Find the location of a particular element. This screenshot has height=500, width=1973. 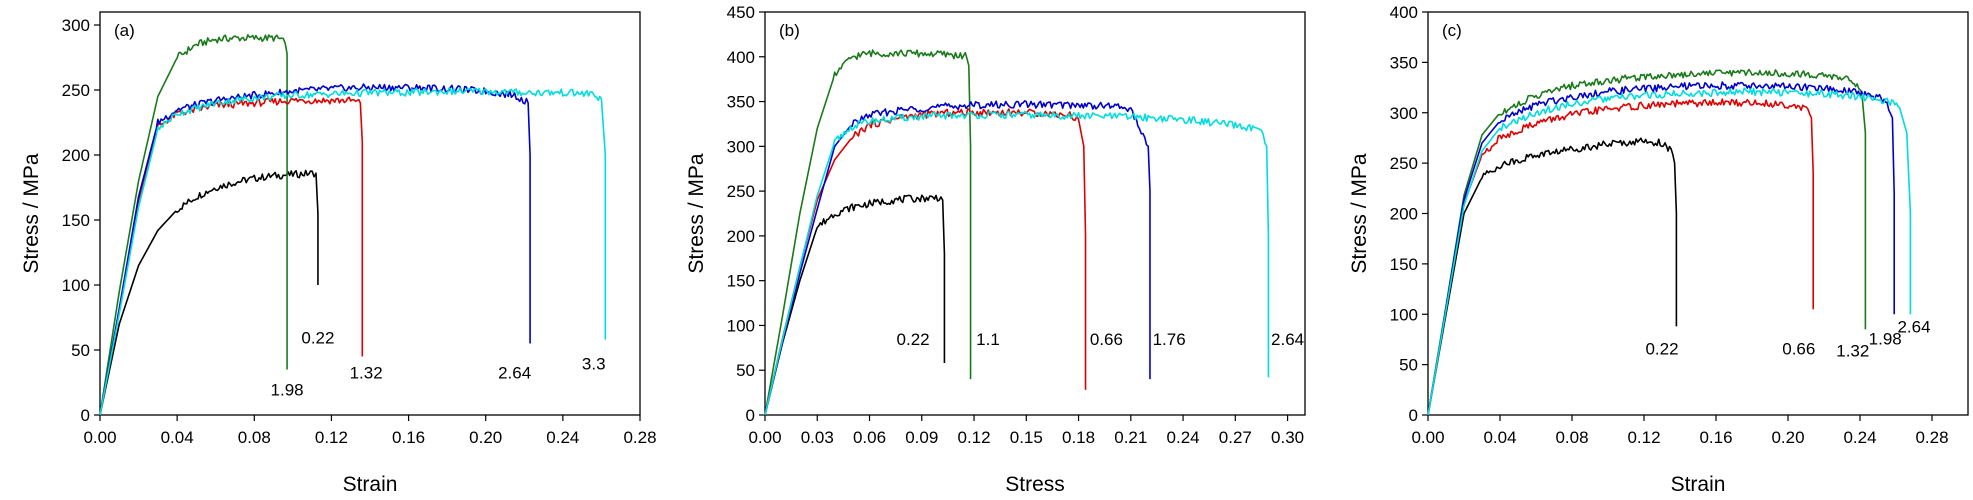

x-tick-label: 0.06 is located at coordinates (869, 437).